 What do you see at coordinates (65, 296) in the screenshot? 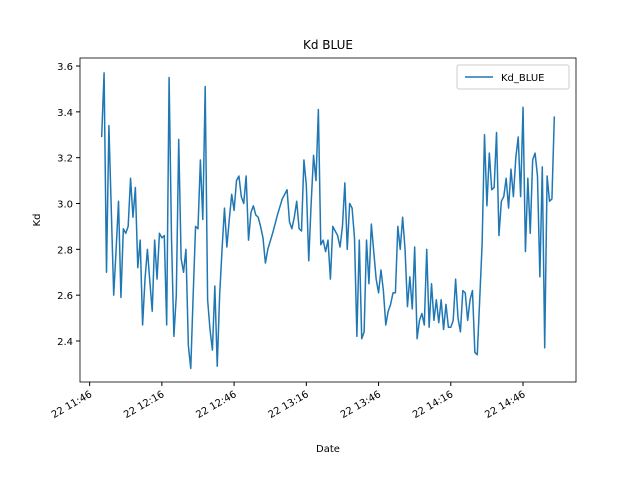
I see `y-tick-label: 2.6` at bounding box center [65, 296].